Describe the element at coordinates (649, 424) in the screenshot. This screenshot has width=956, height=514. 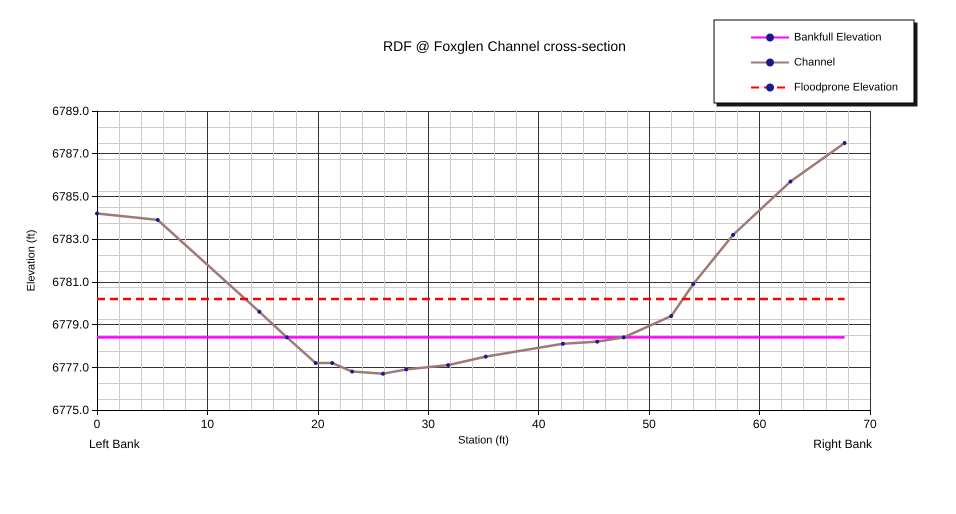
I see `x-tick-label: 50` at that location.